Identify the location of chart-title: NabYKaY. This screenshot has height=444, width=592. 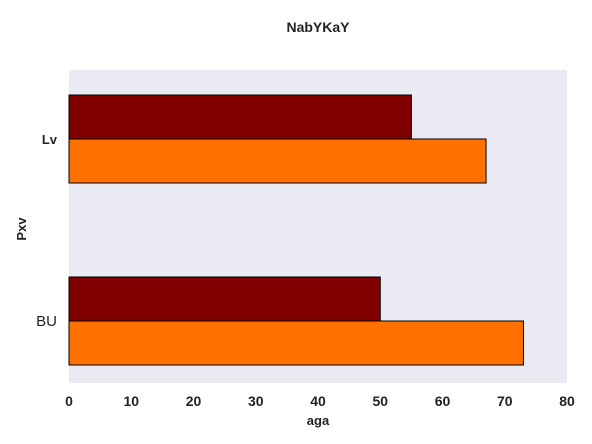
(318, 27).